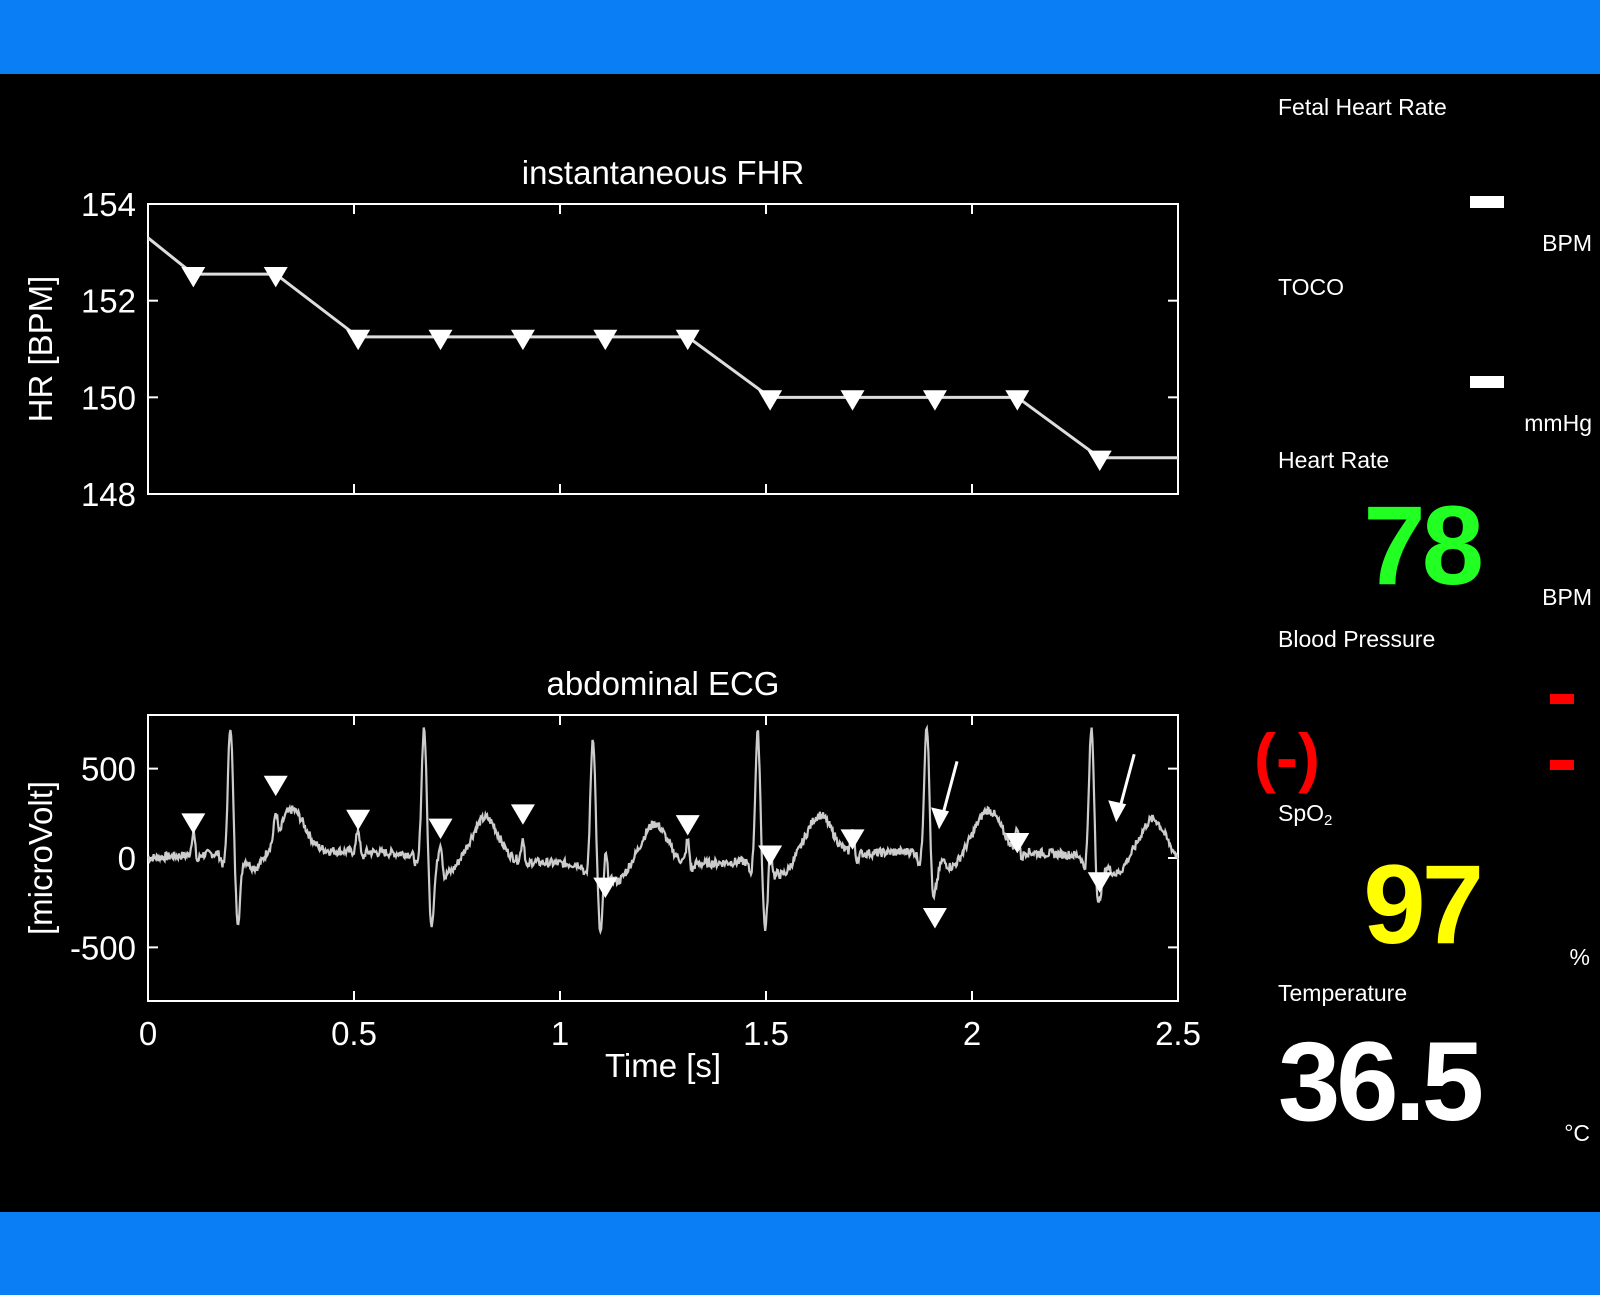 This screenshot has width=1600, height=1295. What do you see at coordinates (1343, 993) in the screenshot?
I see `temp-label: Temperature` at bounding box center [1343, 993].